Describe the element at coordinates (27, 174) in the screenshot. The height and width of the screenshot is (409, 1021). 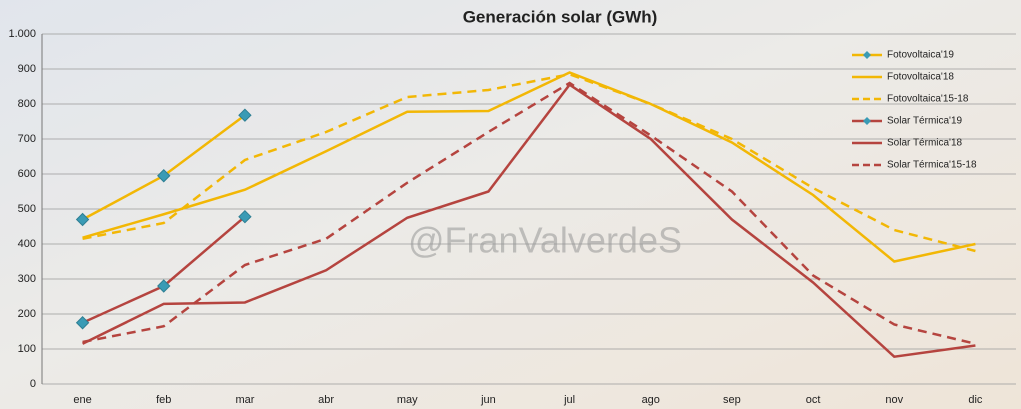
I see `y-tick-label: 600` at that location.